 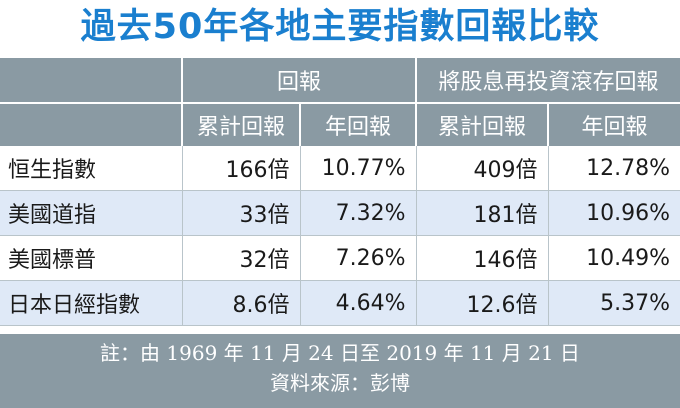 What do you see at coordinates (482, 168) in the screenshot?
I see `cumulative-reinvest: 409倍` at bounding box center [482, 168].